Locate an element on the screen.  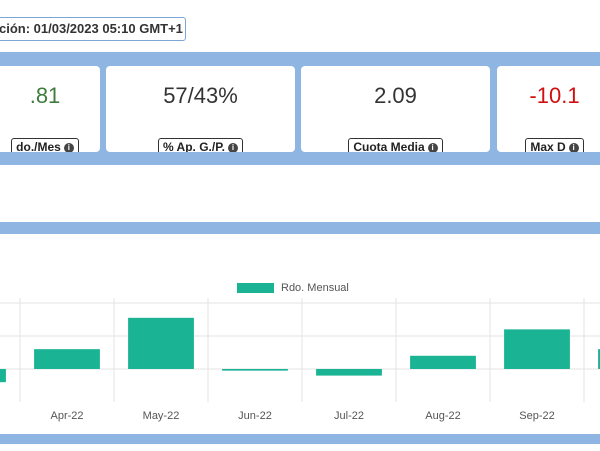
x-tick-label: Jul-22 is located at coordinates (349, 416).